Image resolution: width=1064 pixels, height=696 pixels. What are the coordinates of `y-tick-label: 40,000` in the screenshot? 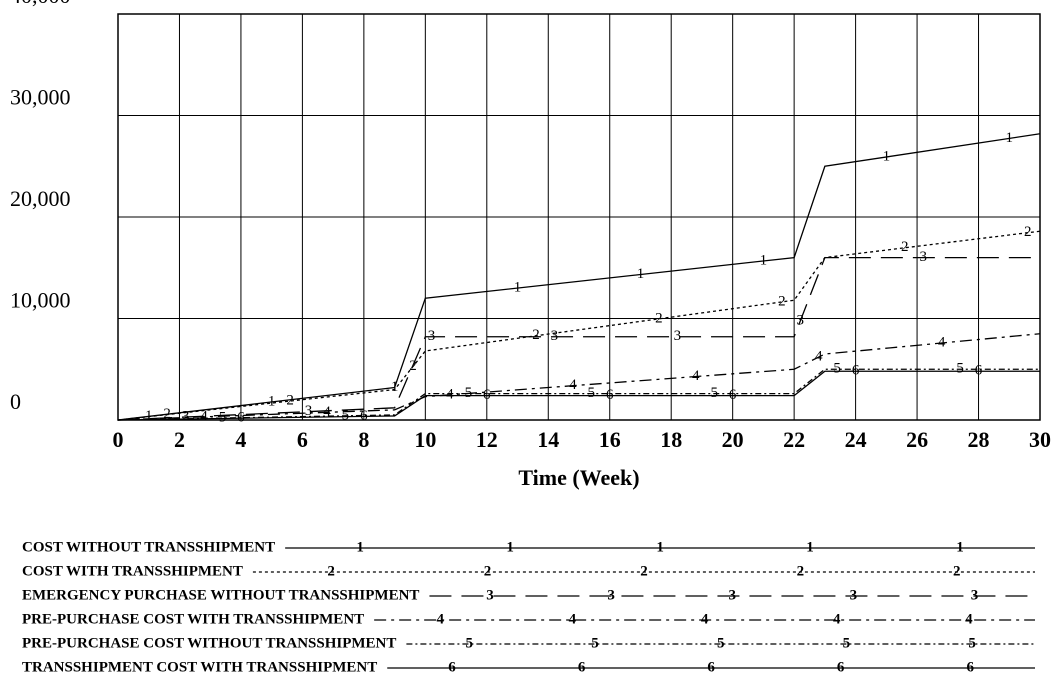 It's located at (40, 4).